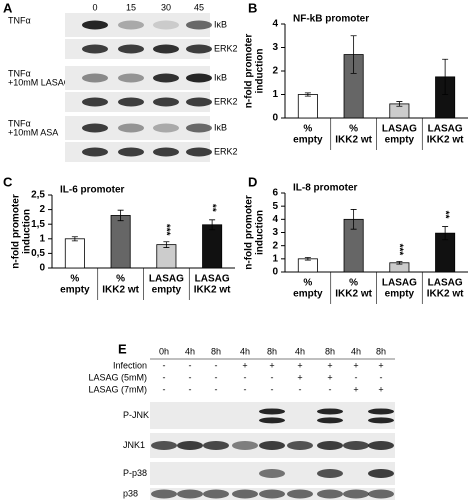 The width and height of the screenshot is (475, 500). What do you see at coordinates (117, 389) in the screenshot?
I see `condition-label: LASAG (7mM)` at bounding box center [117, 389].